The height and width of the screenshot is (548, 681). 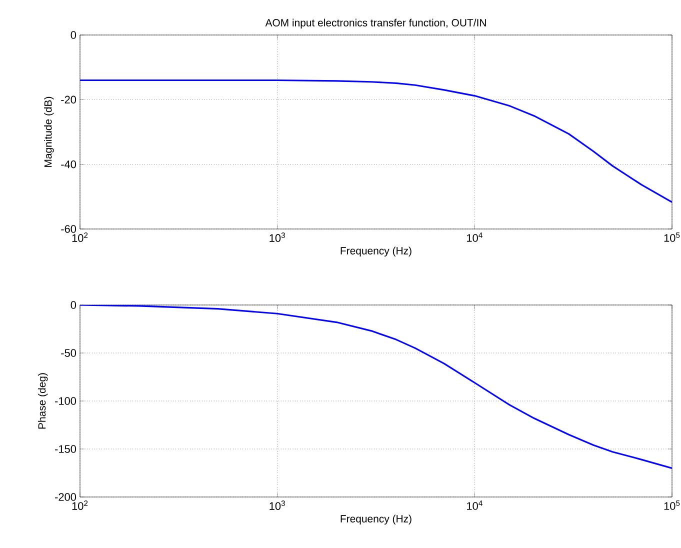 I want to click on y-axis-title: Magnitude (dB), so click(x=49, y=131).